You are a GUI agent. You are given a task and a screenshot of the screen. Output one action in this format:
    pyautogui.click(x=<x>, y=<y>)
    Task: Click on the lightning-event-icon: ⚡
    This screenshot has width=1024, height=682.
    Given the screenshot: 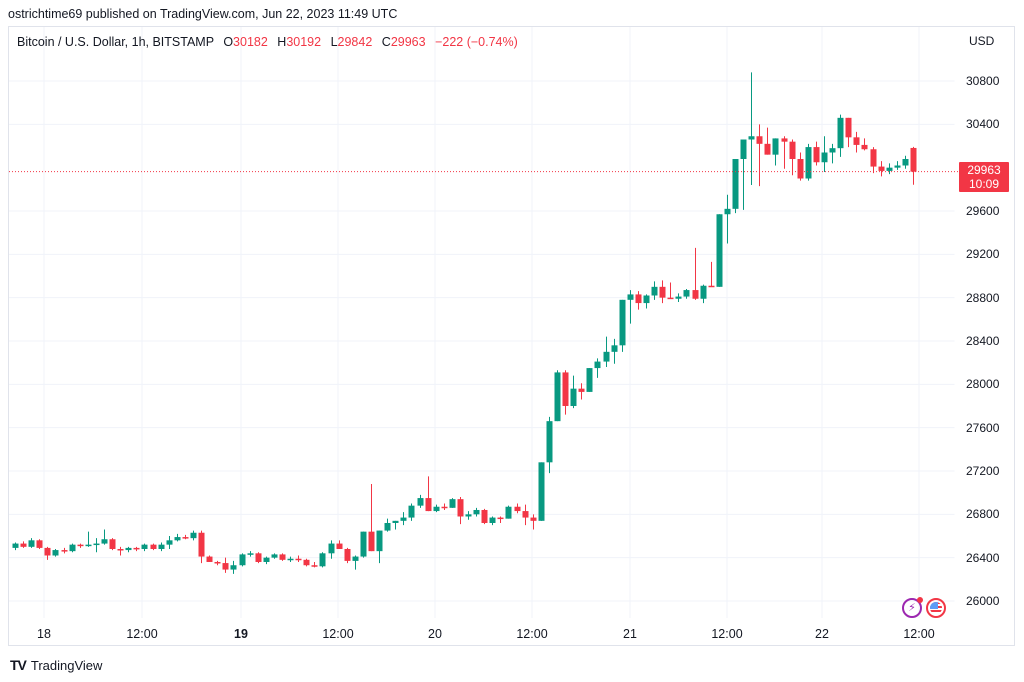 What is the action you would take?
    pyautogui.click(x=912, y=607)
    